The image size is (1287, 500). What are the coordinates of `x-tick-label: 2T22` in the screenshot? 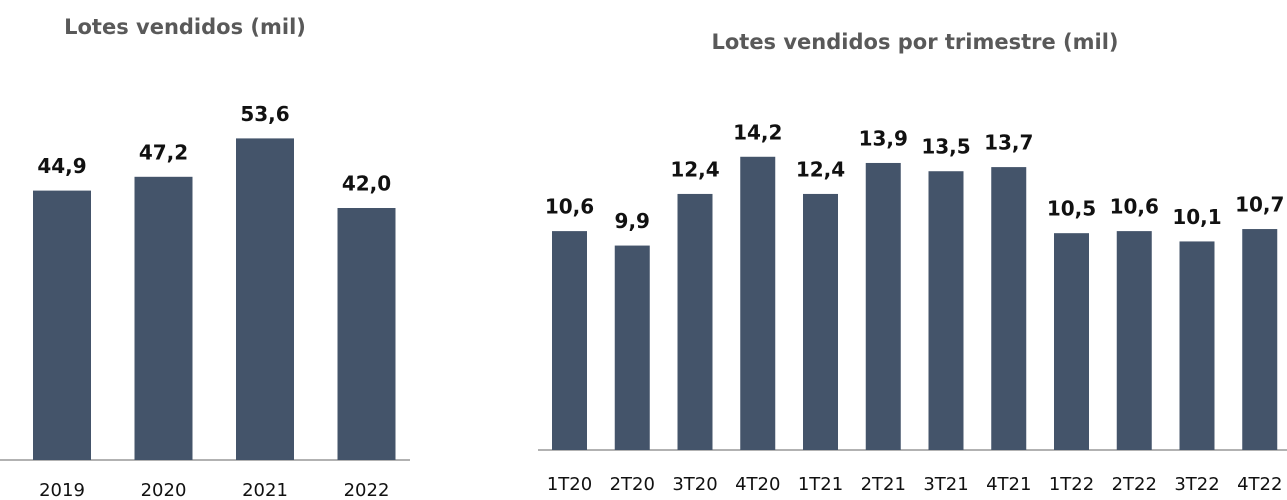 It's located at (1134, 484).